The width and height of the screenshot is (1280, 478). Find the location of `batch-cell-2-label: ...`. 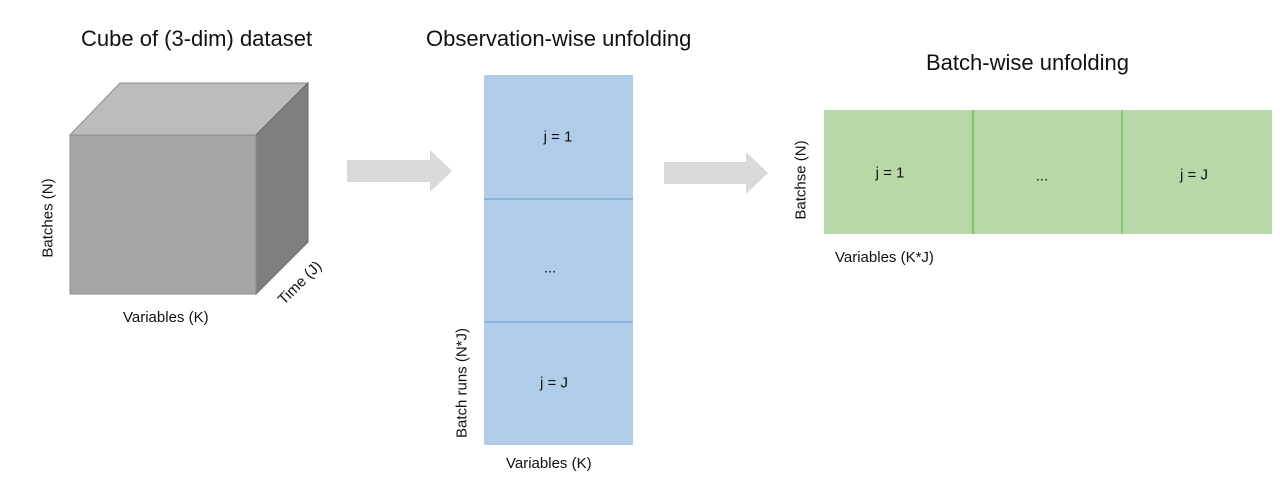

batch-cell-2-label: ... is located at coordinates (1042, 176).